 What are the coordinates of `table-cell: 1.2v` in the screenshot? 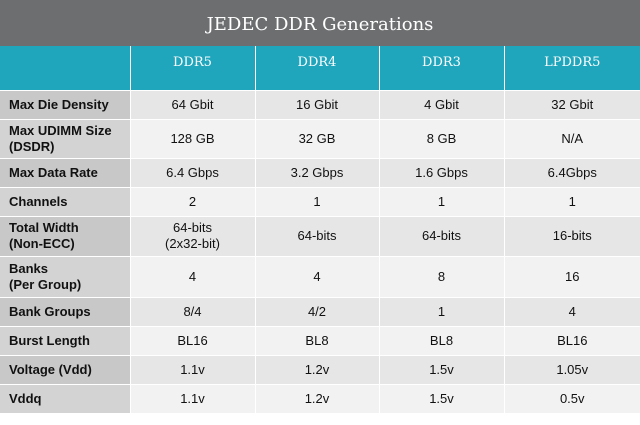 It's located at (317, 370).